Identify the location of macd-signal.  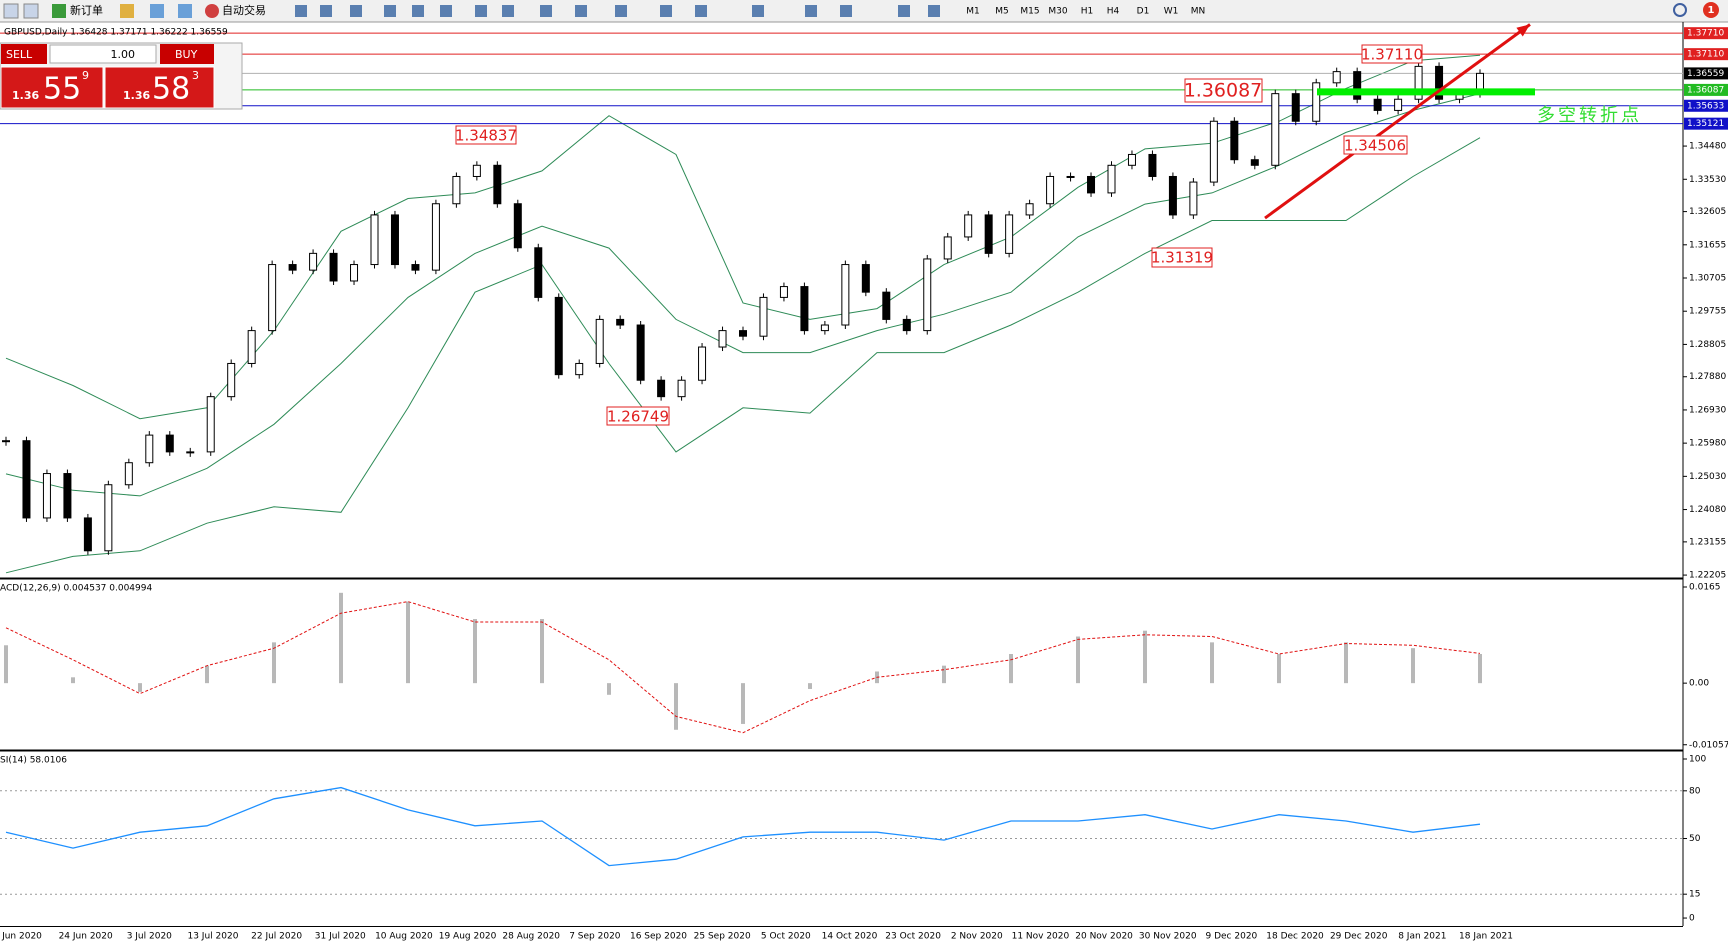
(743, 667).